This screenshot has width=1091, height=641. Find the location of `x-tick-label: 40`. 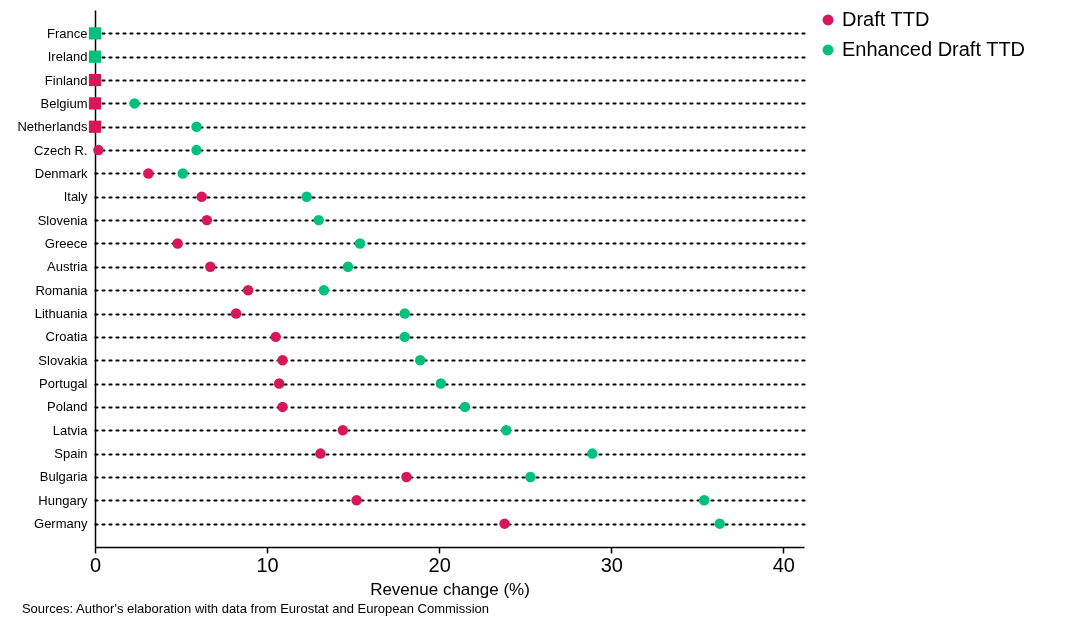

x-tick-label: 40 is located at coordinates (783, 564).